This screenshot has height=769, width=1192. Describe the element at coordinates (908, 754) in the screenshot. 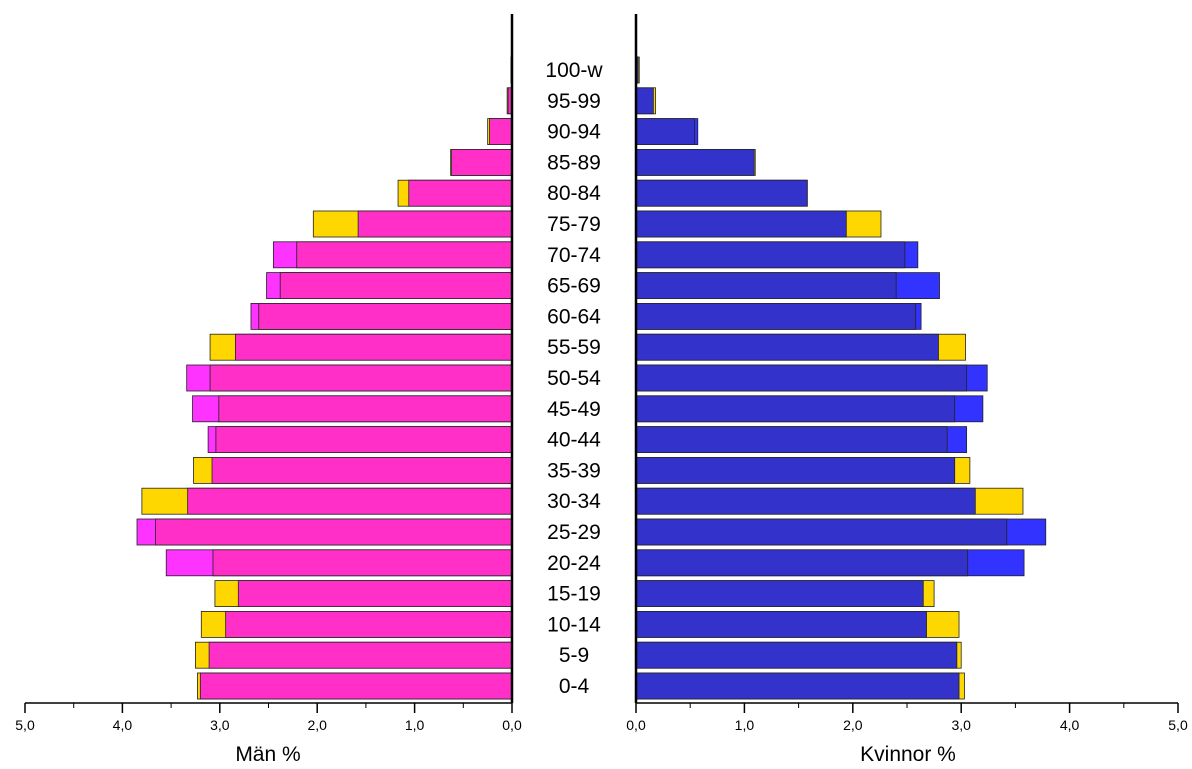

I see `right-axis-title: Kvinnor %` at that location.